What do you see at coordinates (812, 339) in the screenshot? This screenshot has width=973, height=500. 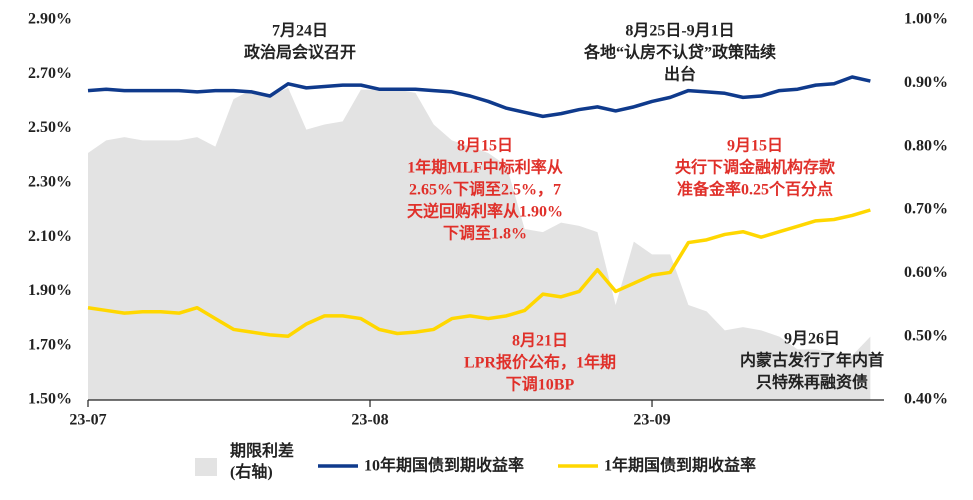 I see `annotation: 9月26日` at bounding box center [812, 339].